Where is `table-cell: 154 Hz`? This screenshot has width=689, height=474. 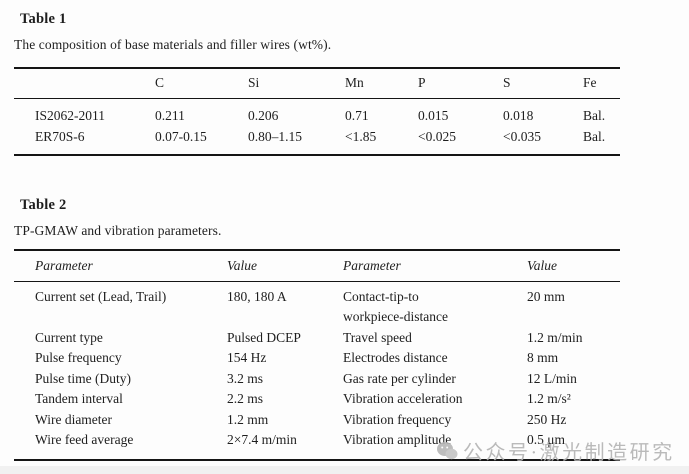 table-cell: 154 Hz is located at coordinates (247, 357).